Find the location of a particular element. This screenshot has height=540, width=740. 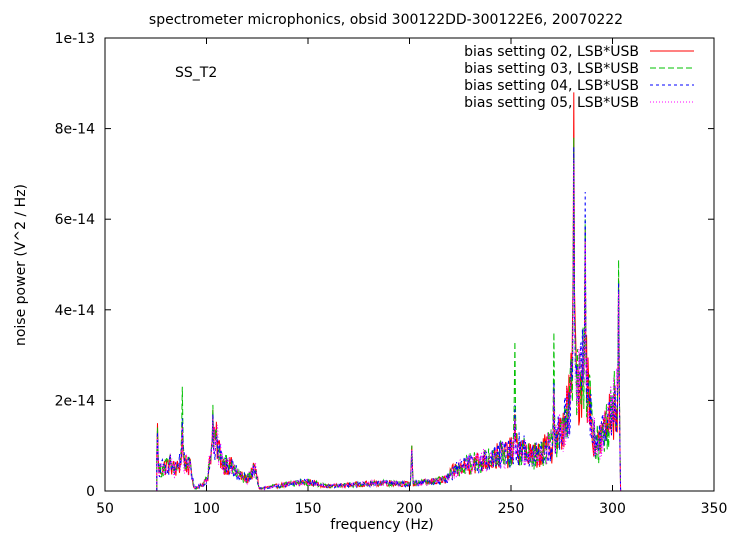

legend-label: bias setting 03, LSB*USB is located at coordinates (551, 69).